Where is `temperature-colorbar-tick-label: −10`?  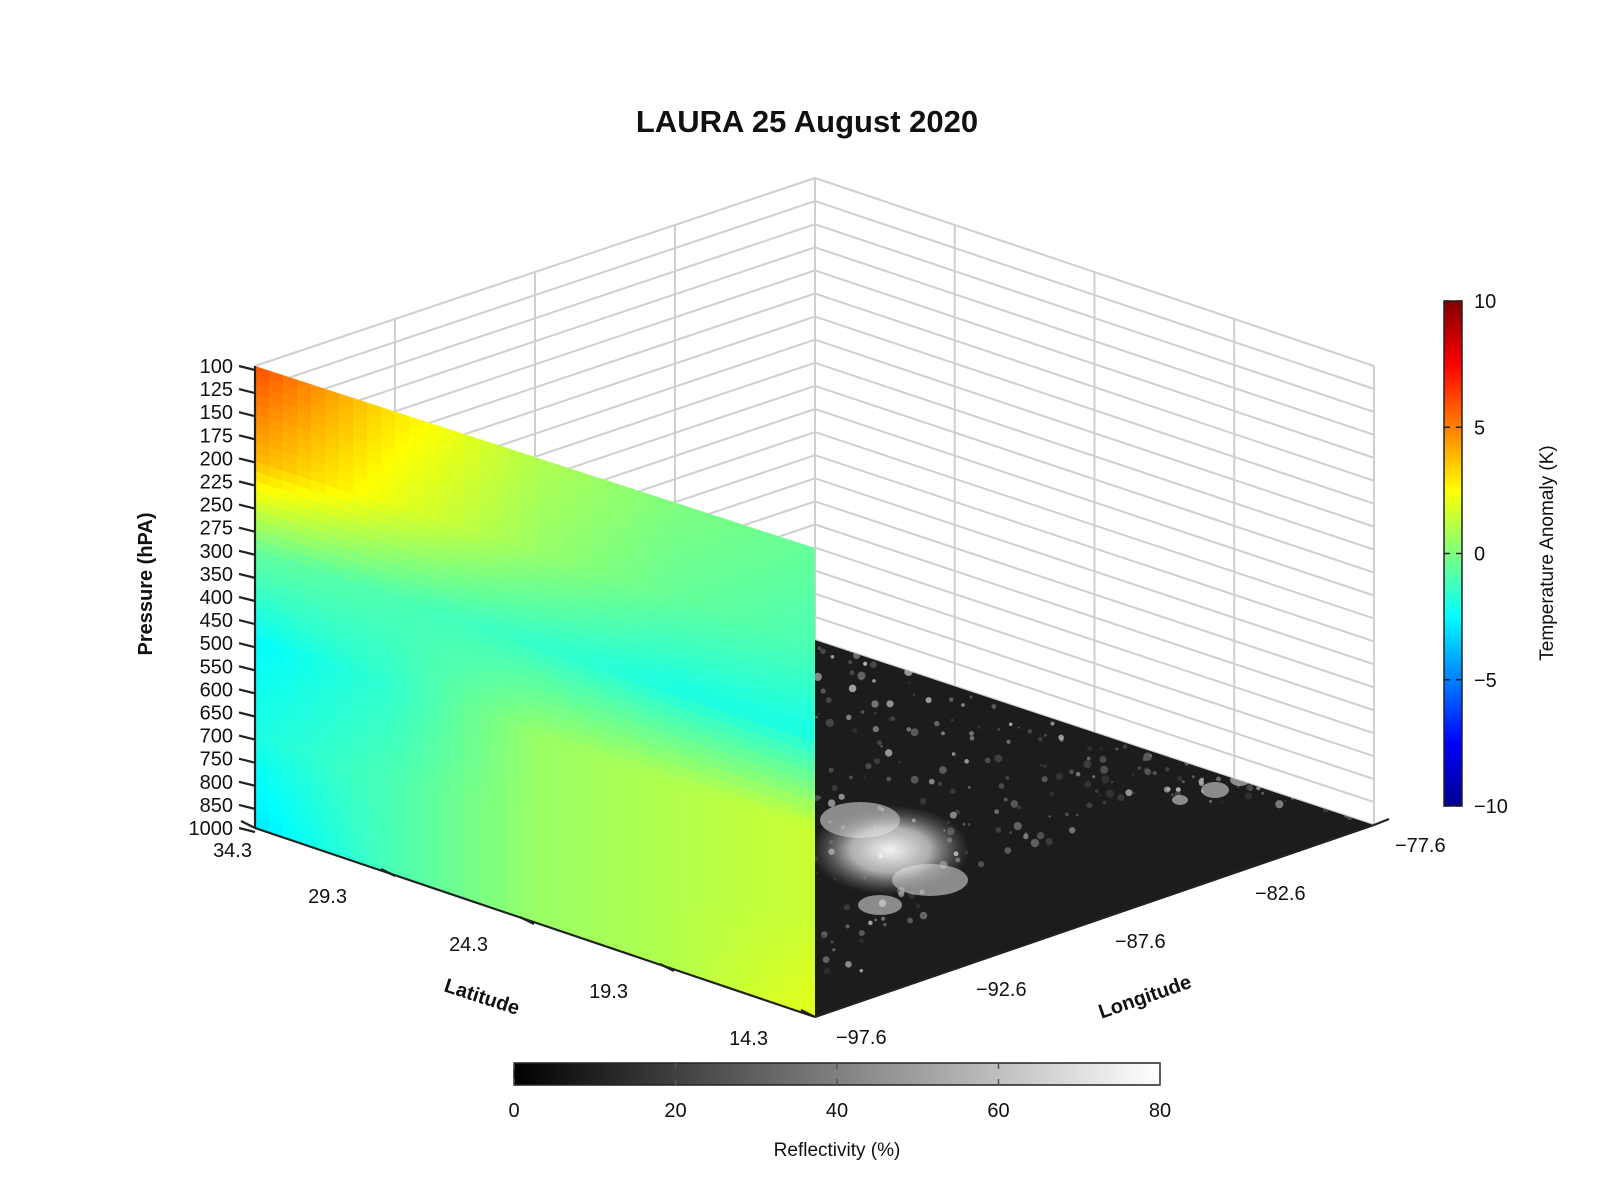 temperature-colorbar-tick-label: −10 is located at coordinates (1491, 807).